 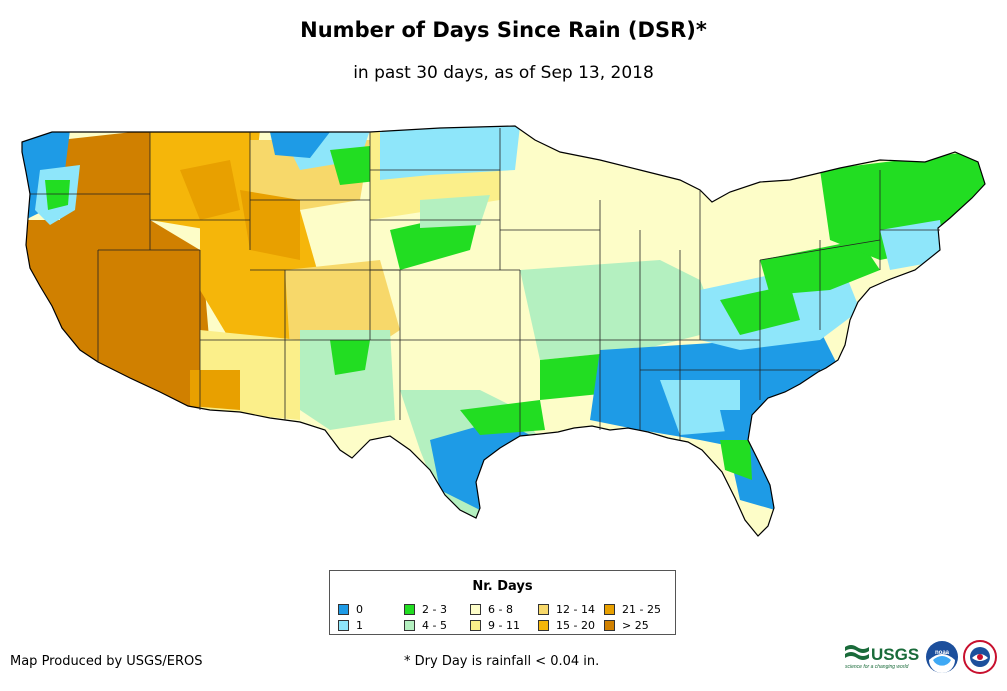 I want to click on usgs-logo: USGS science for a changing world, so click(x=882, y=657).